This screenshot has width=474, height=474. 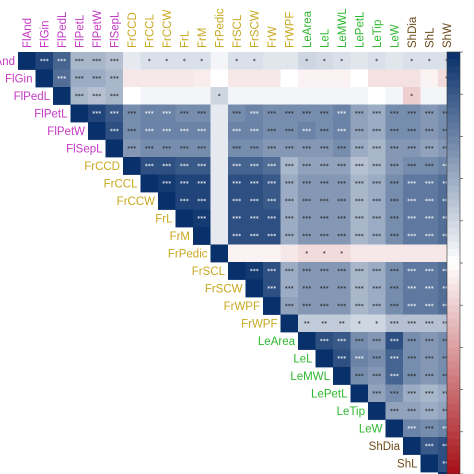 I want to click on row-label: FrWPF, so click(x=242, y=307).